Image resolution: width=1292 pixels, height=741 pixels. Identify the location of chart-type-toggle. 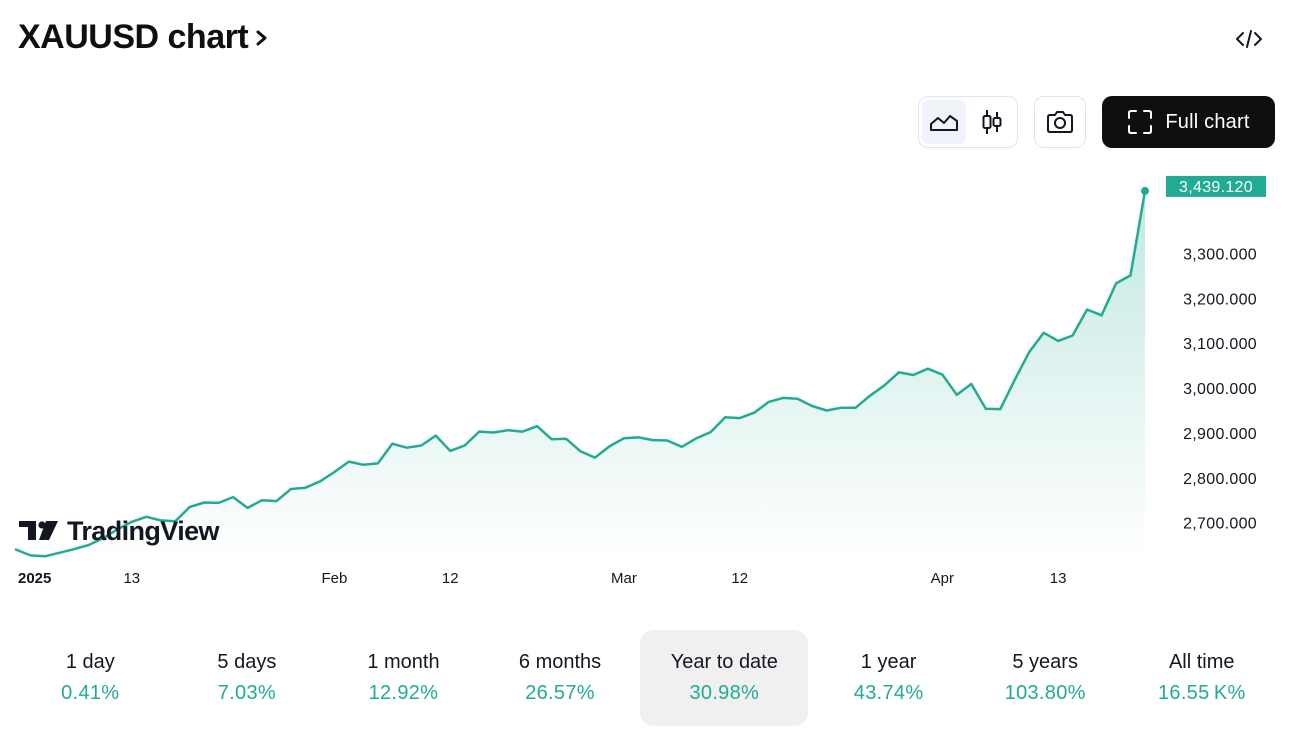
(968, 122).